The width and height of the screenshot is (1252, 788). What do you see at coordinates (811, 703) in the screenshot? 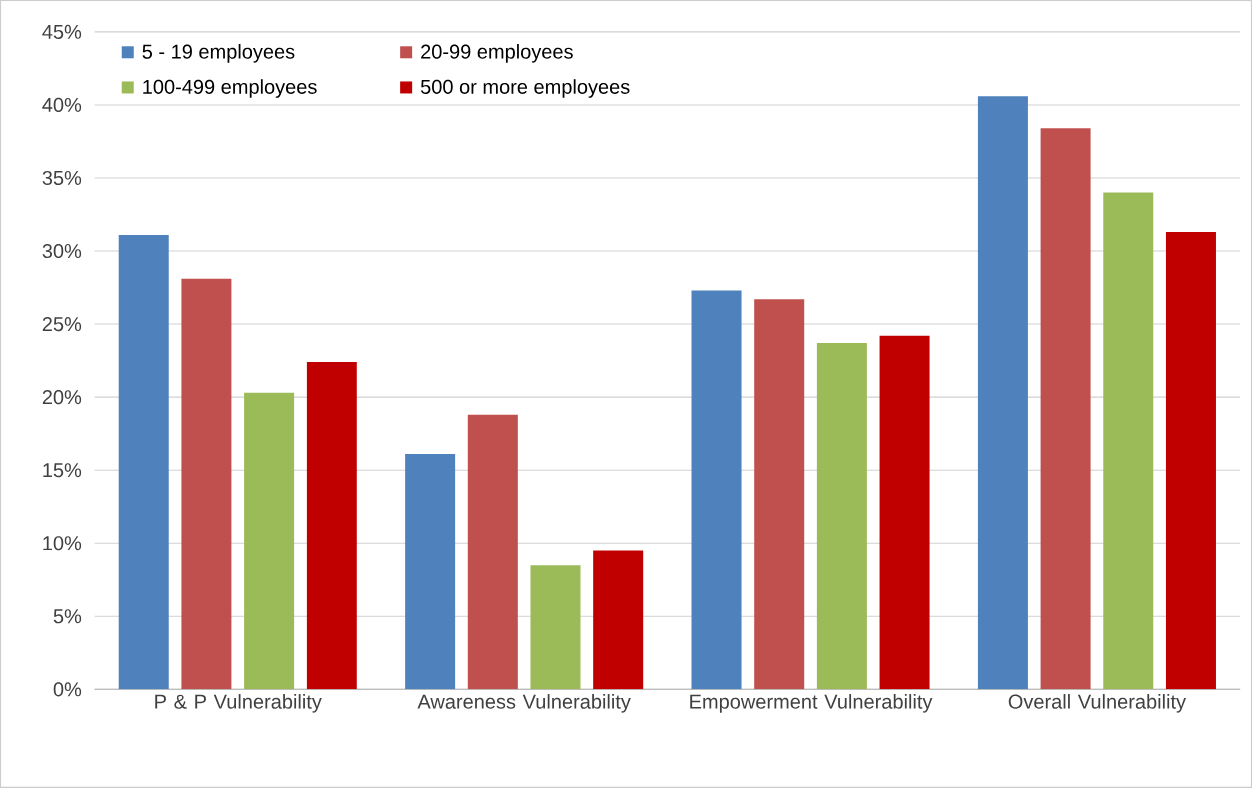
I see `x-tick-label: Empowerment Vulnerability` at bounding box center [811, 703].